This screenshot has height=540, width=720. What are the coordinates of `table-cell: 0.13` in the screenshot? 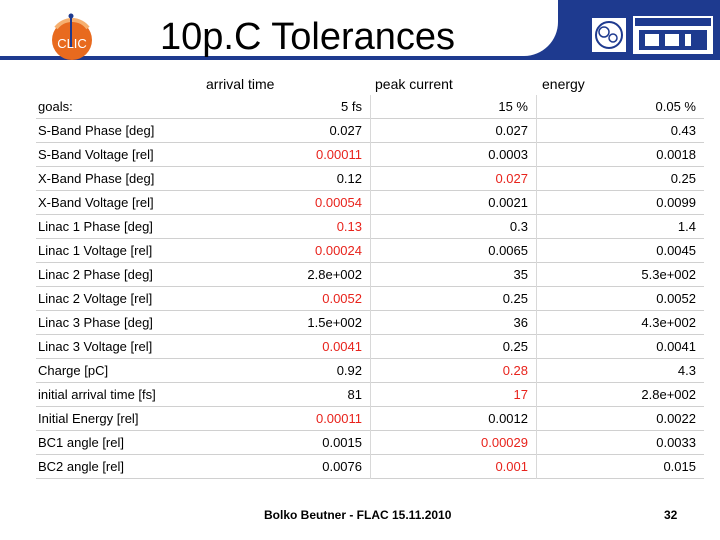 It's located at (349, 226).